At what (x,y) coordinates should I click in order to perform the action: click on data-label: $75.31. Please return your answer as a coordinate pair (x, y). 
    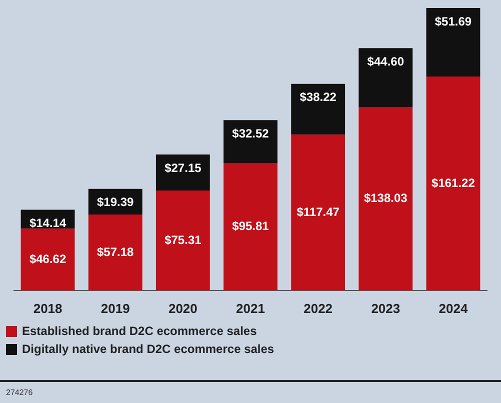
    Looking at the image, I should click on (183, 239).